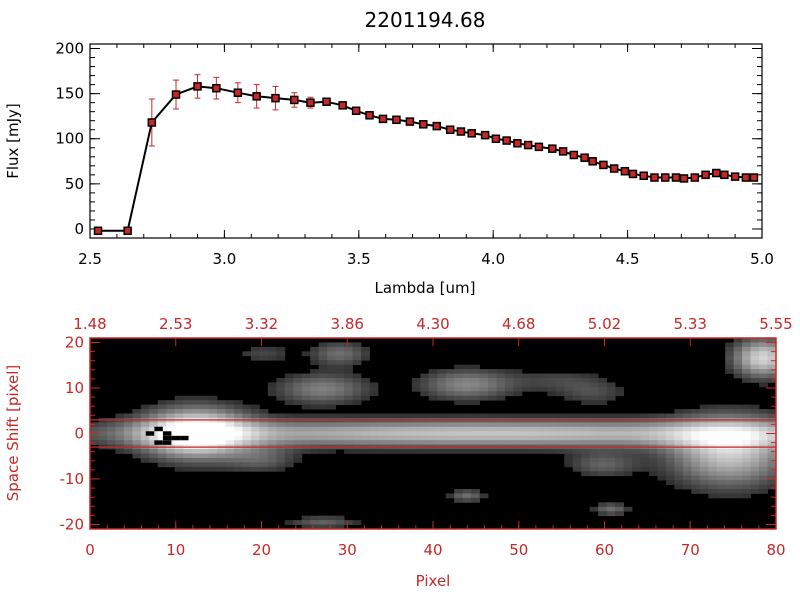  I want to click on pixel-tick-label: 10, so click(175, 550).